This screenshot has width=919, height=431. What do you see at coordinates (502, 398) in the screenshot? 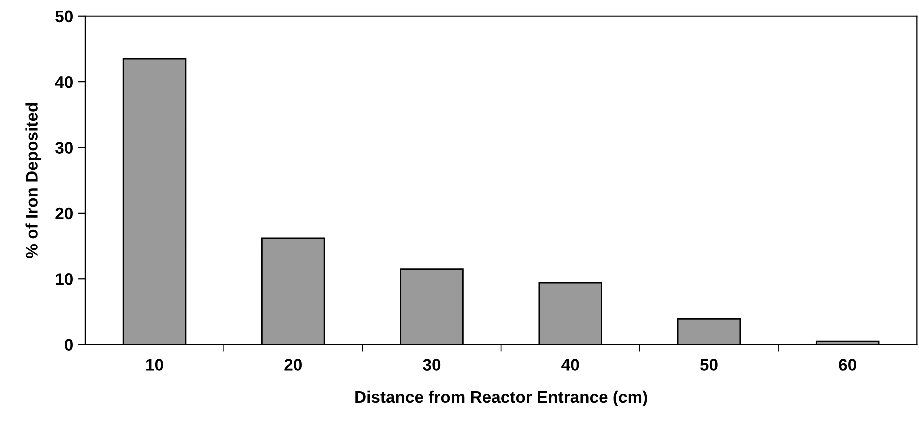
I see `x-axis-title: Distance from Reactor Entrance (cm)` at bounding box center [502, 398].